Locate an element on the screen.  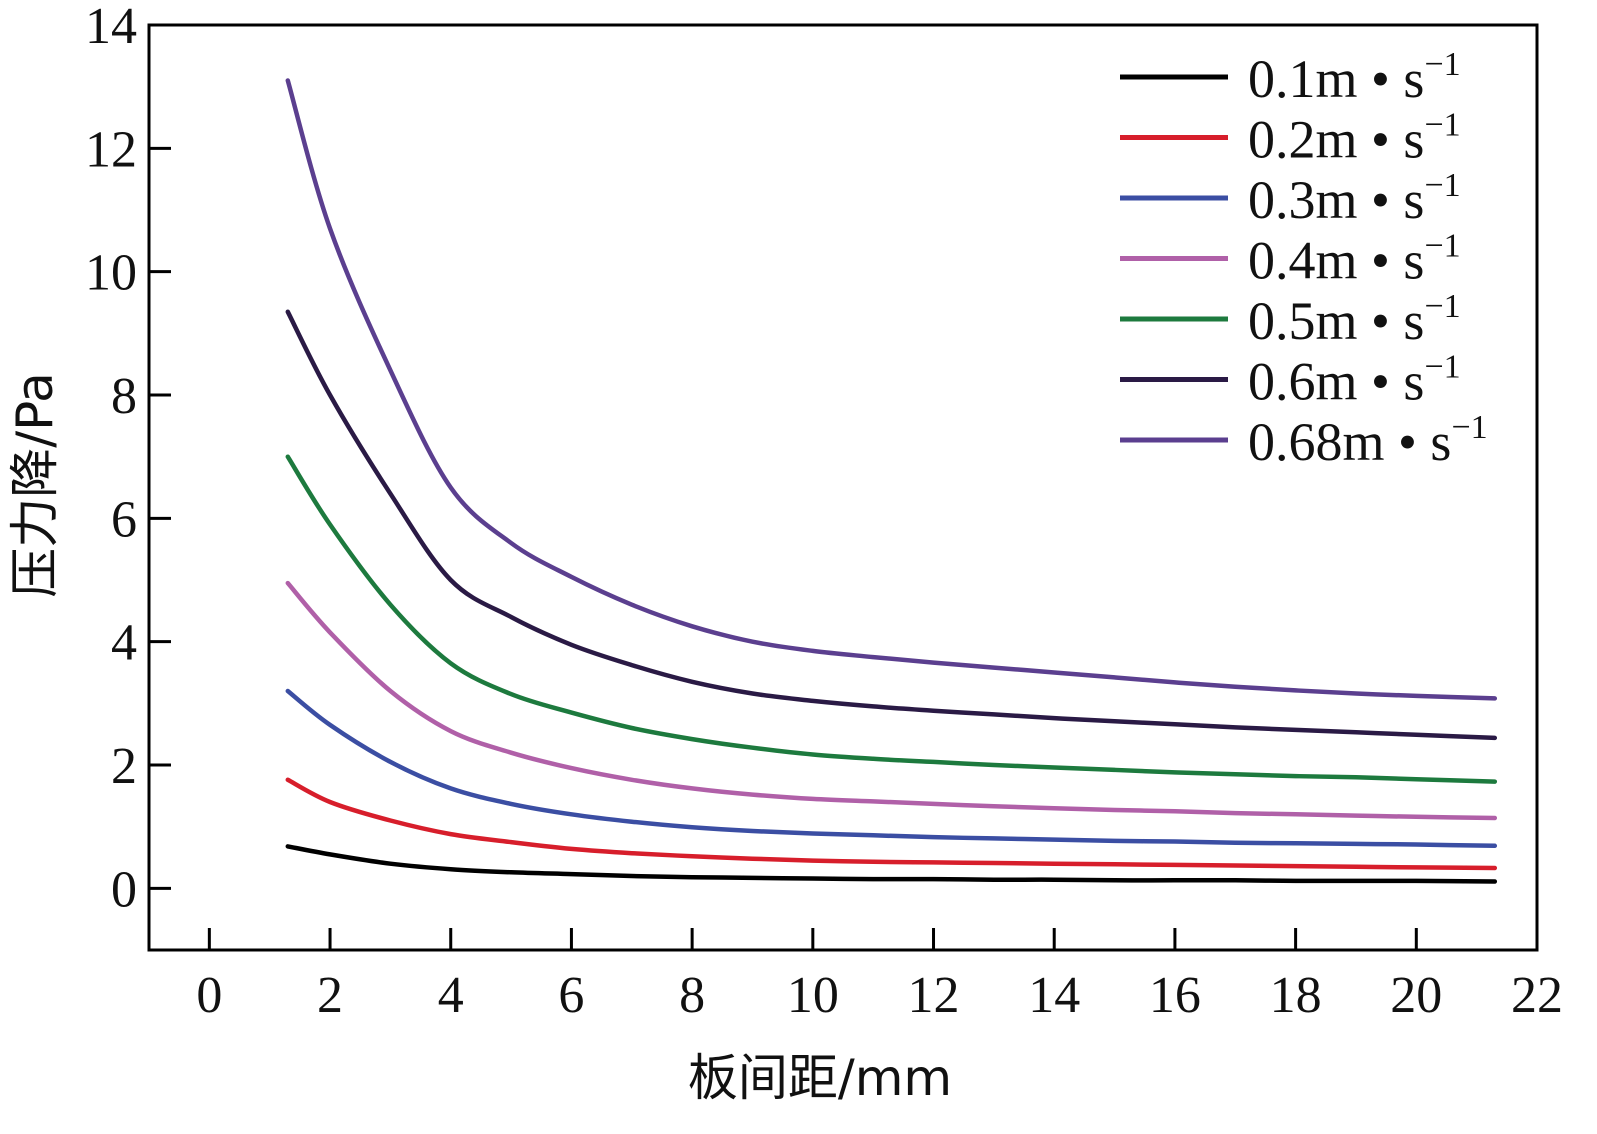
y-tick-label: 0 is located at coordinates (124, 889).